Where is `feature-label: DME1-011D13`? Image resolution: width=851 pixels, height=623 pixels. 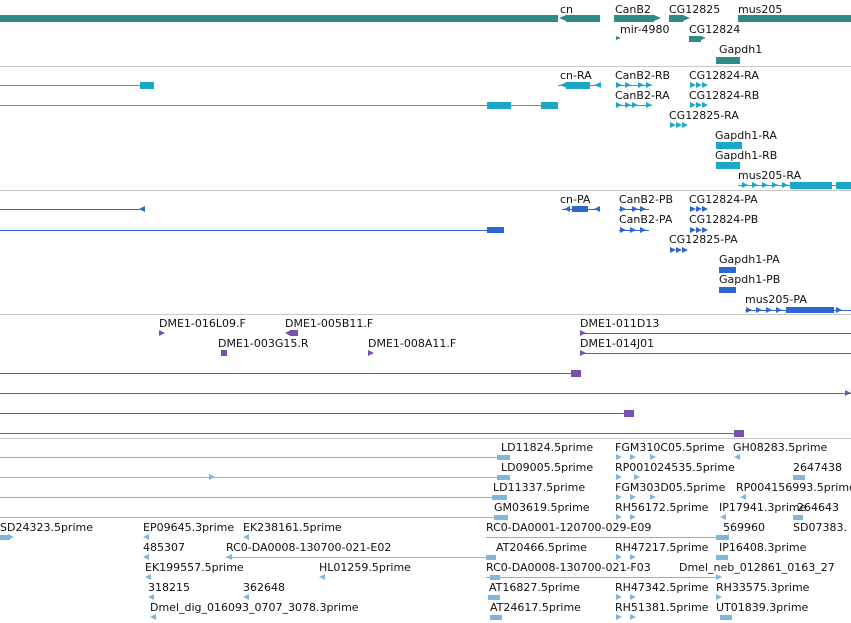
feature-label: DME1-011D13 is located at coordinates (620, 323).